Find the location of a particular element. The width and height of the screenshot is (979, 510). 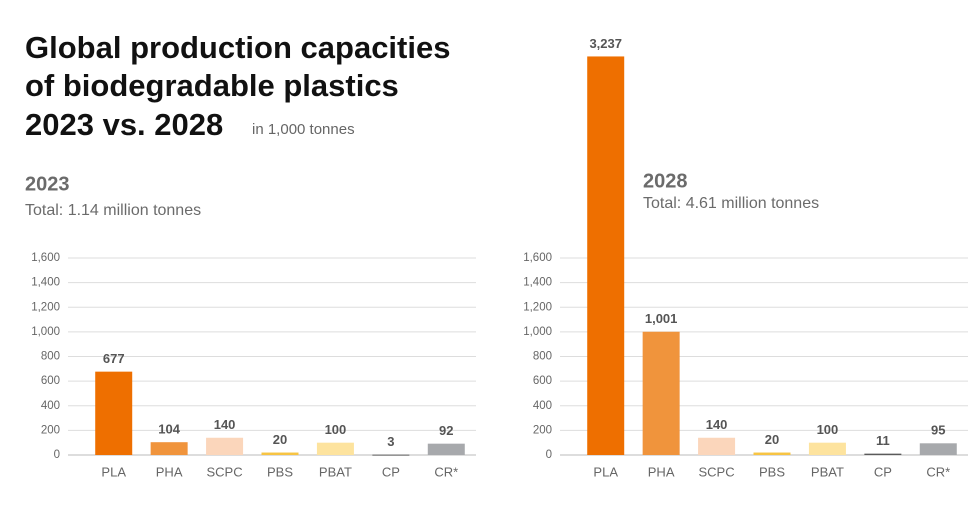

chart-subtitle: Total: 4.61 million tonnes is located at coordinates (731, 203).